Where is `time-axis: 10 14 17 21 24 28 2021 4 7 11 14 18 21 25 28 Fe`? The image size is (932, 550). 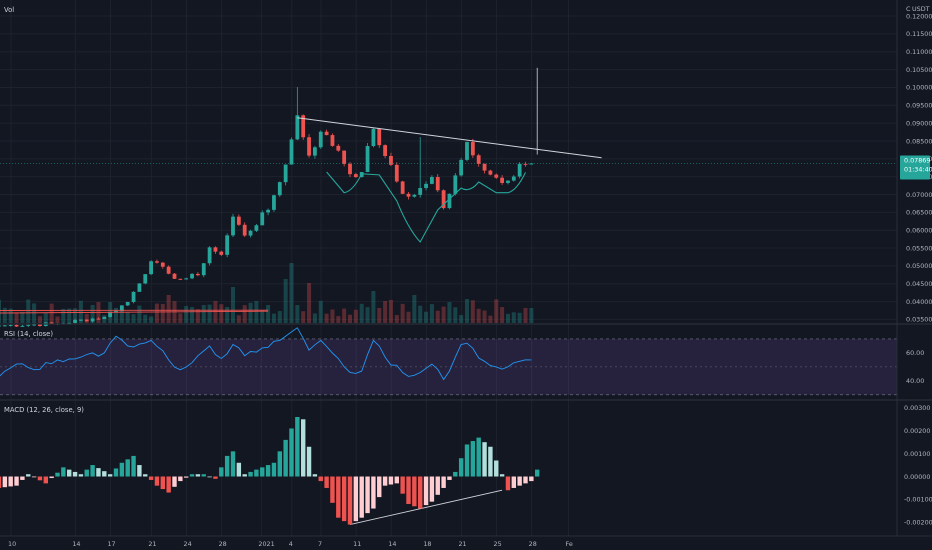 time-axis: 10 14 17 21 24 28 2021 4 7 11 14 18 21 25 28 Fe is located at coordinates (466, 543).